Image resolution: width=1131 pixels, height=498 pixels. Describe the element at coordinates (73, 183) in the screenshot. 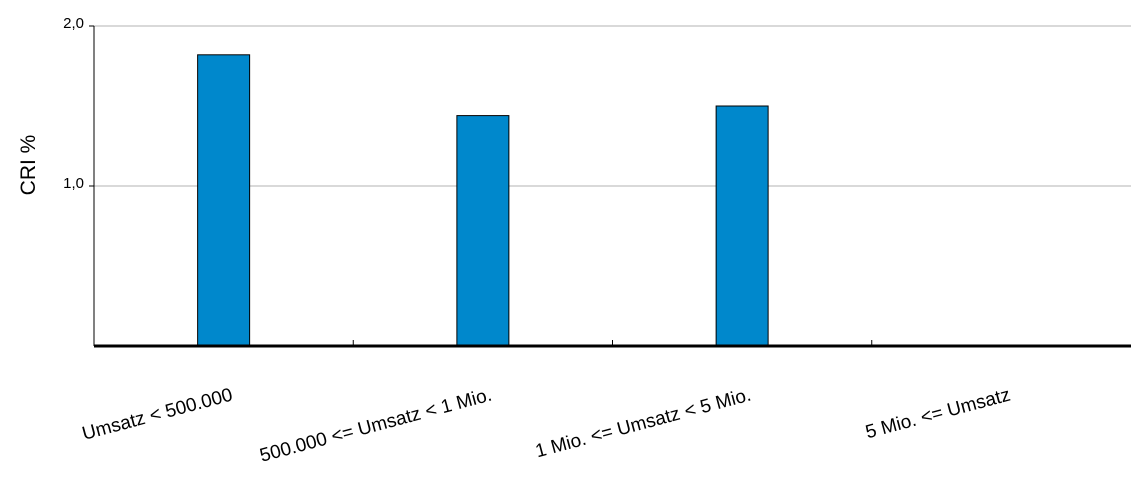

I see `y-tick-label: 1,0` at that location.